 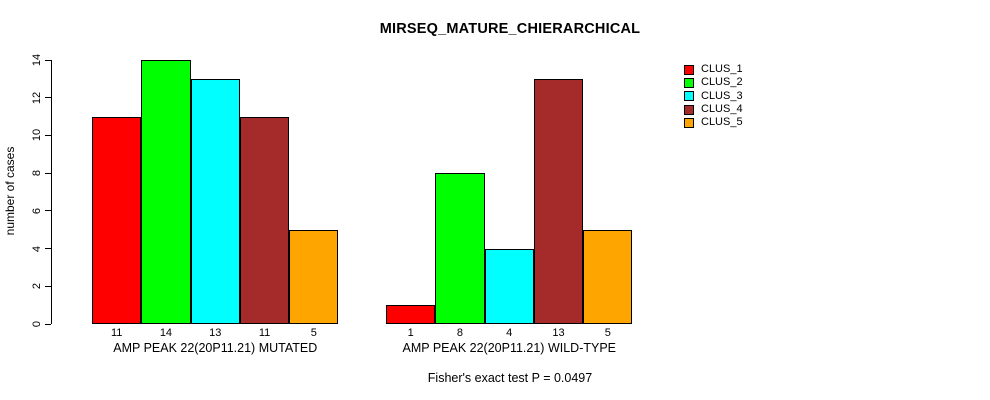 I want to click on legend-item: CLUS_2, so click(x=713, y=82).